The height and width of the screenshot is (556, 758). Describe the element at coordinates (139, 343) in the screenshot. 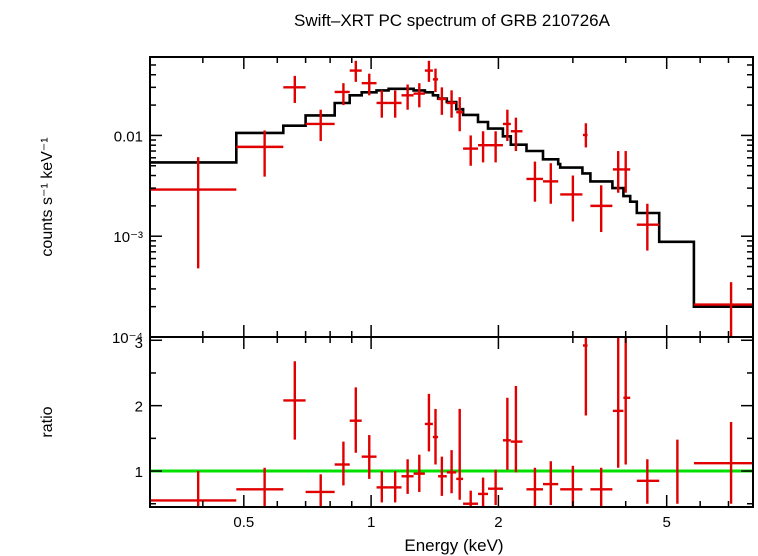

I see `y-tick-label: 3` at that location.